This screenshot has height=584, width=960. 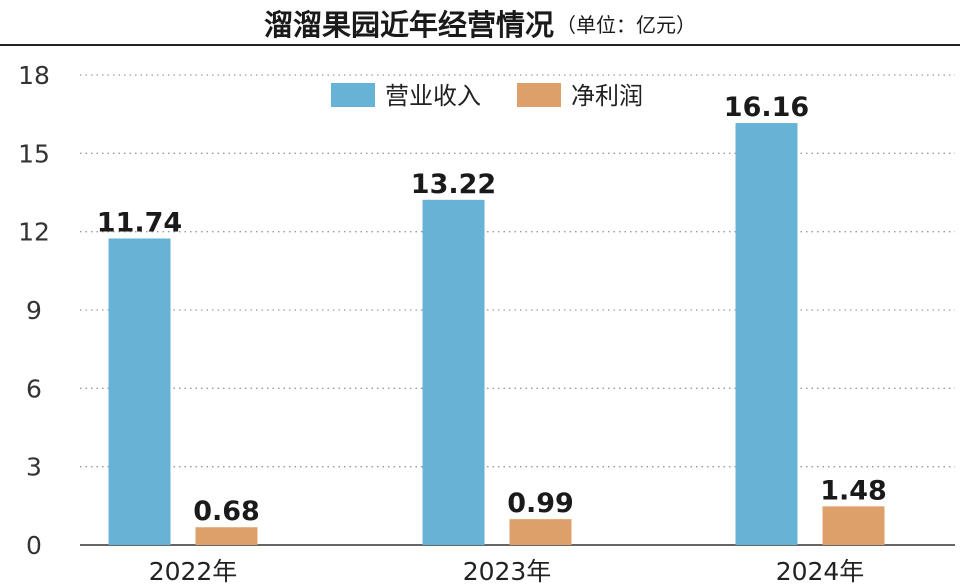 What do you see at coordinates (766, 107) in the screenshot?
I see `data-label-revenue-2: 16.16` at bounding box center [766, 107].